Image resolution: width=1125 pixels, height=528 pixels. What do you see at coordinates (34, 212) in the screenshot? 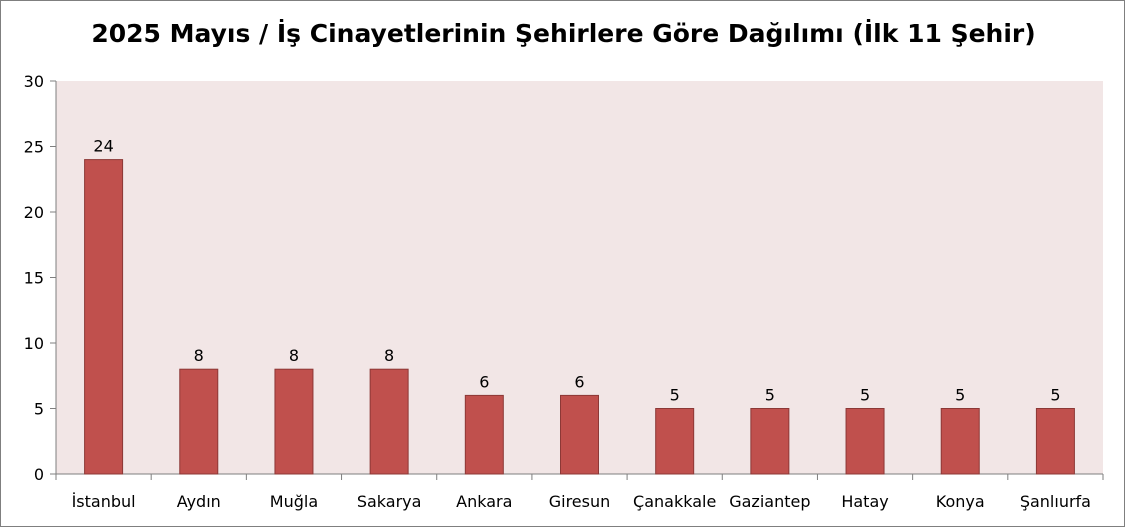
I see `y-tick-label: 20` at bounding box center [34, 212].